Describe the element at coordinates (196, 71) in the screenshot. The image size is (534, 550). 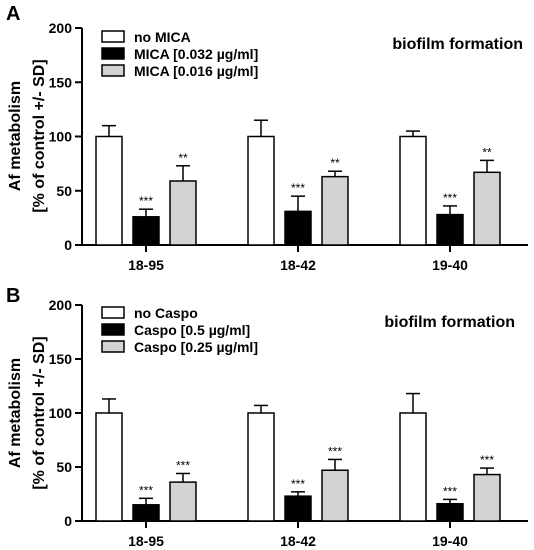
I see `legend-label: MICA [0.016 µg/ml]` at that location.